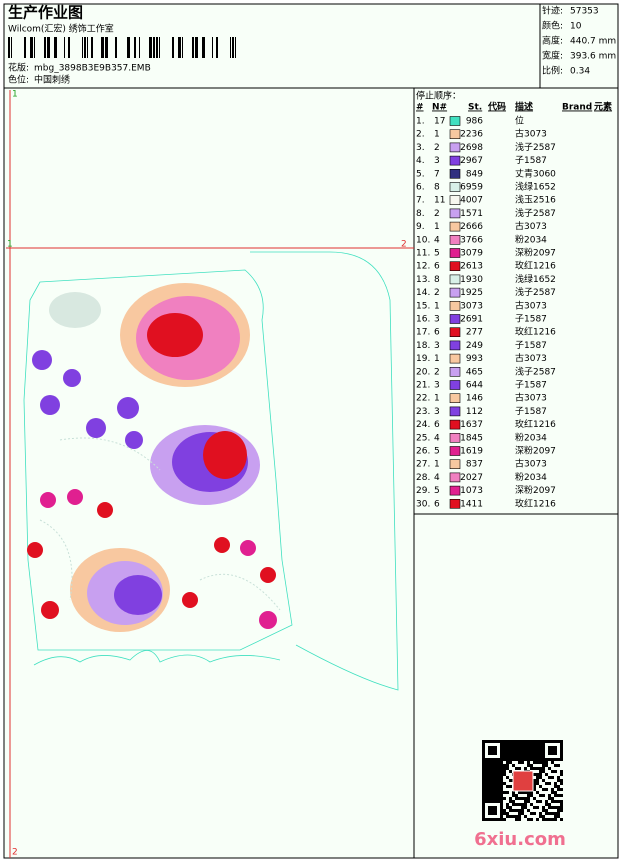  I want to click on stitches: 112, so click(474, 412).